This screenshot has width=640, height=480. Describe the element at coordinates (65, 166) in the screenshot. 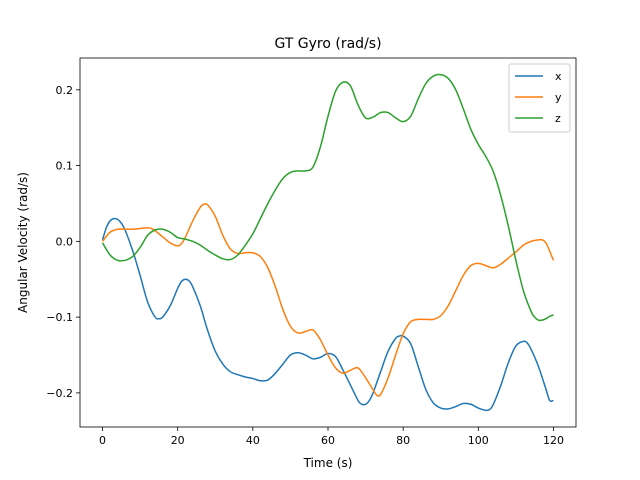

I see `y-tick-label: 0.1` at that location.